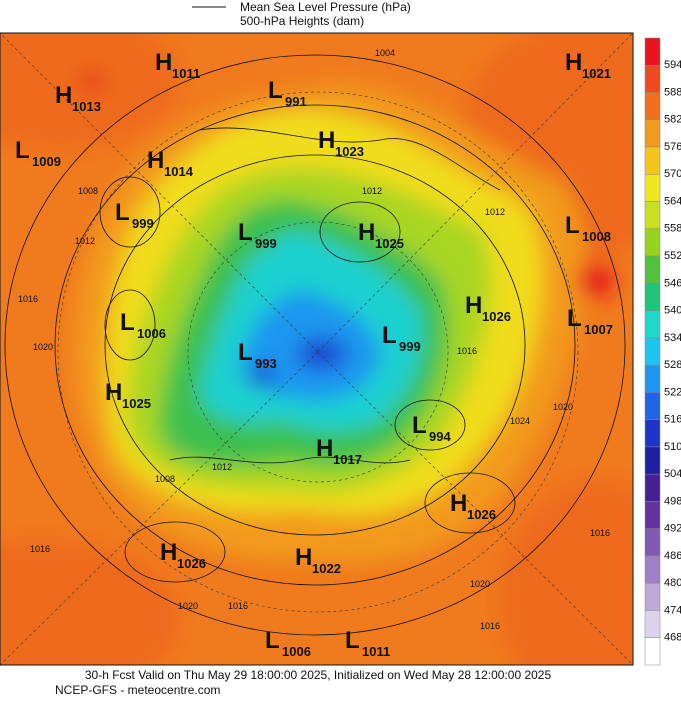 The height and width of the screenshot is (705, 681). I want to click on center-value: 1017, so click(347, 459).